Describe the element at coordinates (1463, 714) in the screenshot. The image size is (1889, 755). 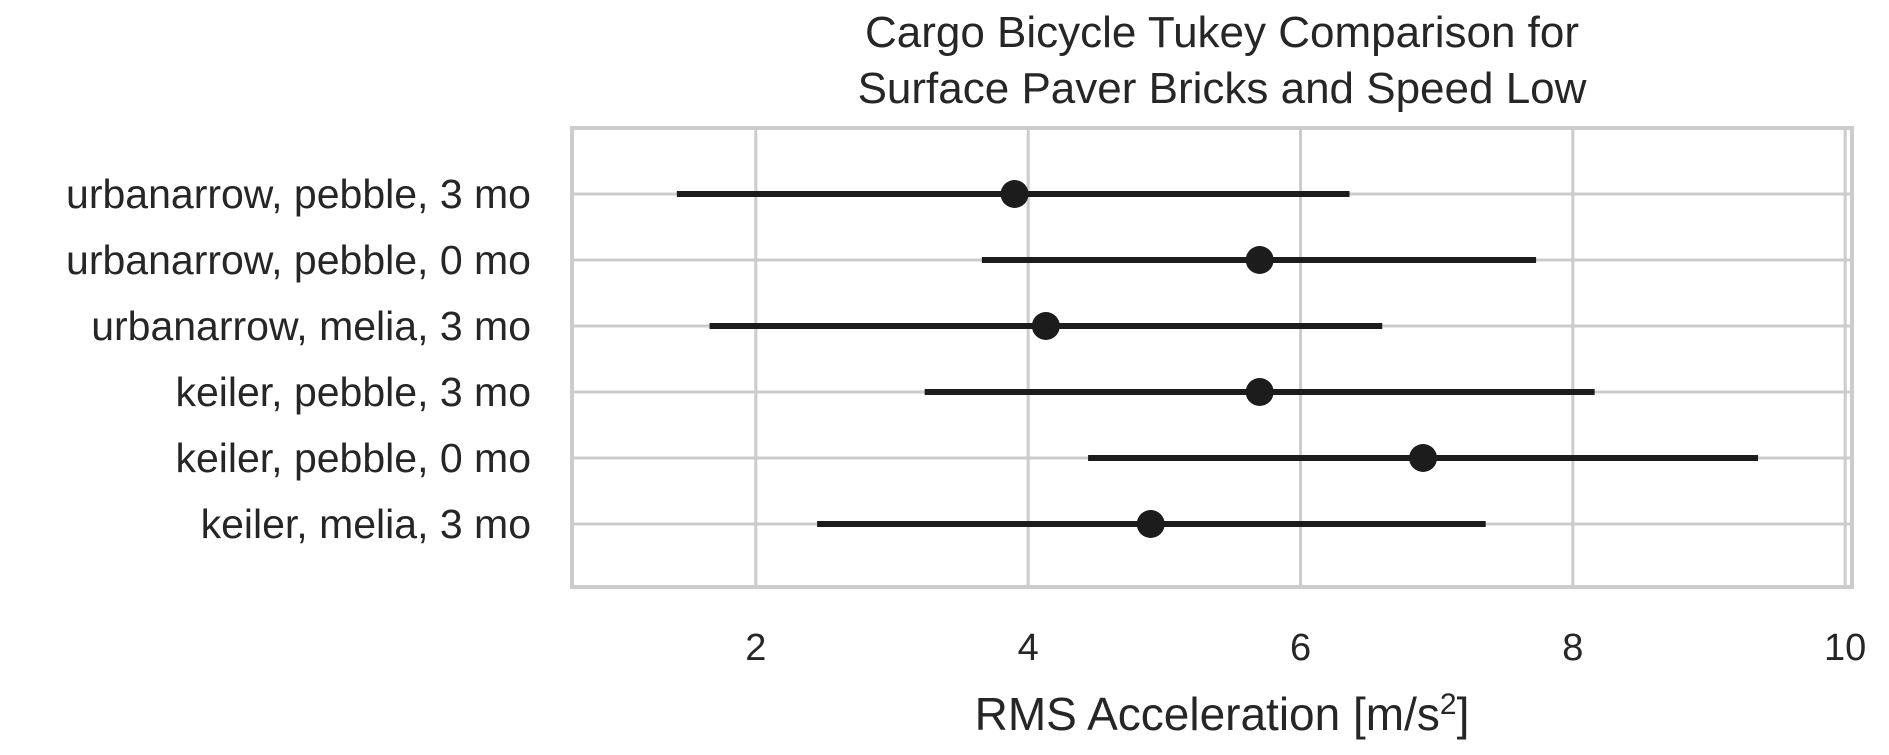
I see `x-axis-label-end: ]` at that location.